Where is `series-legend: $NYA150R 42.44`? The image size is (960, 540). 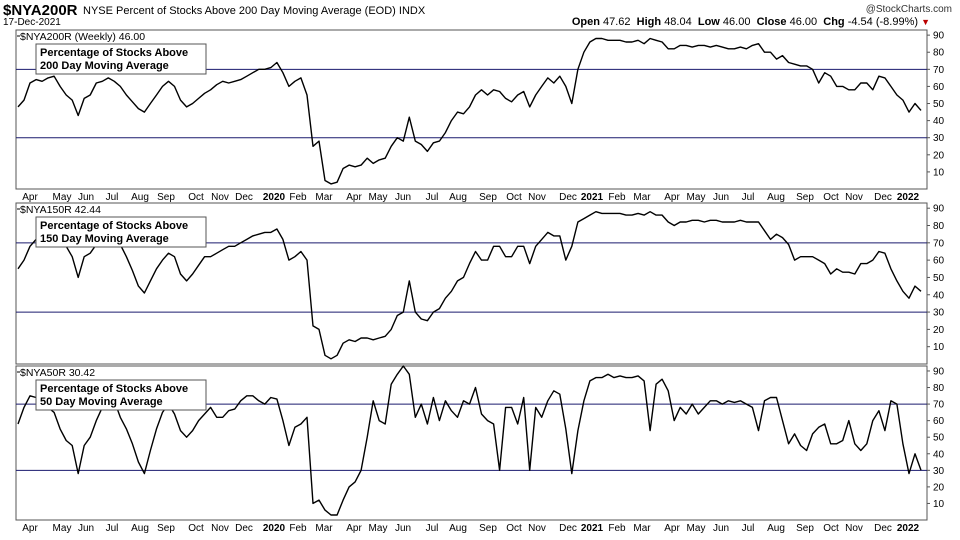 series-legend: $NYA150R 42.44 is located at coordinates (60, 210).